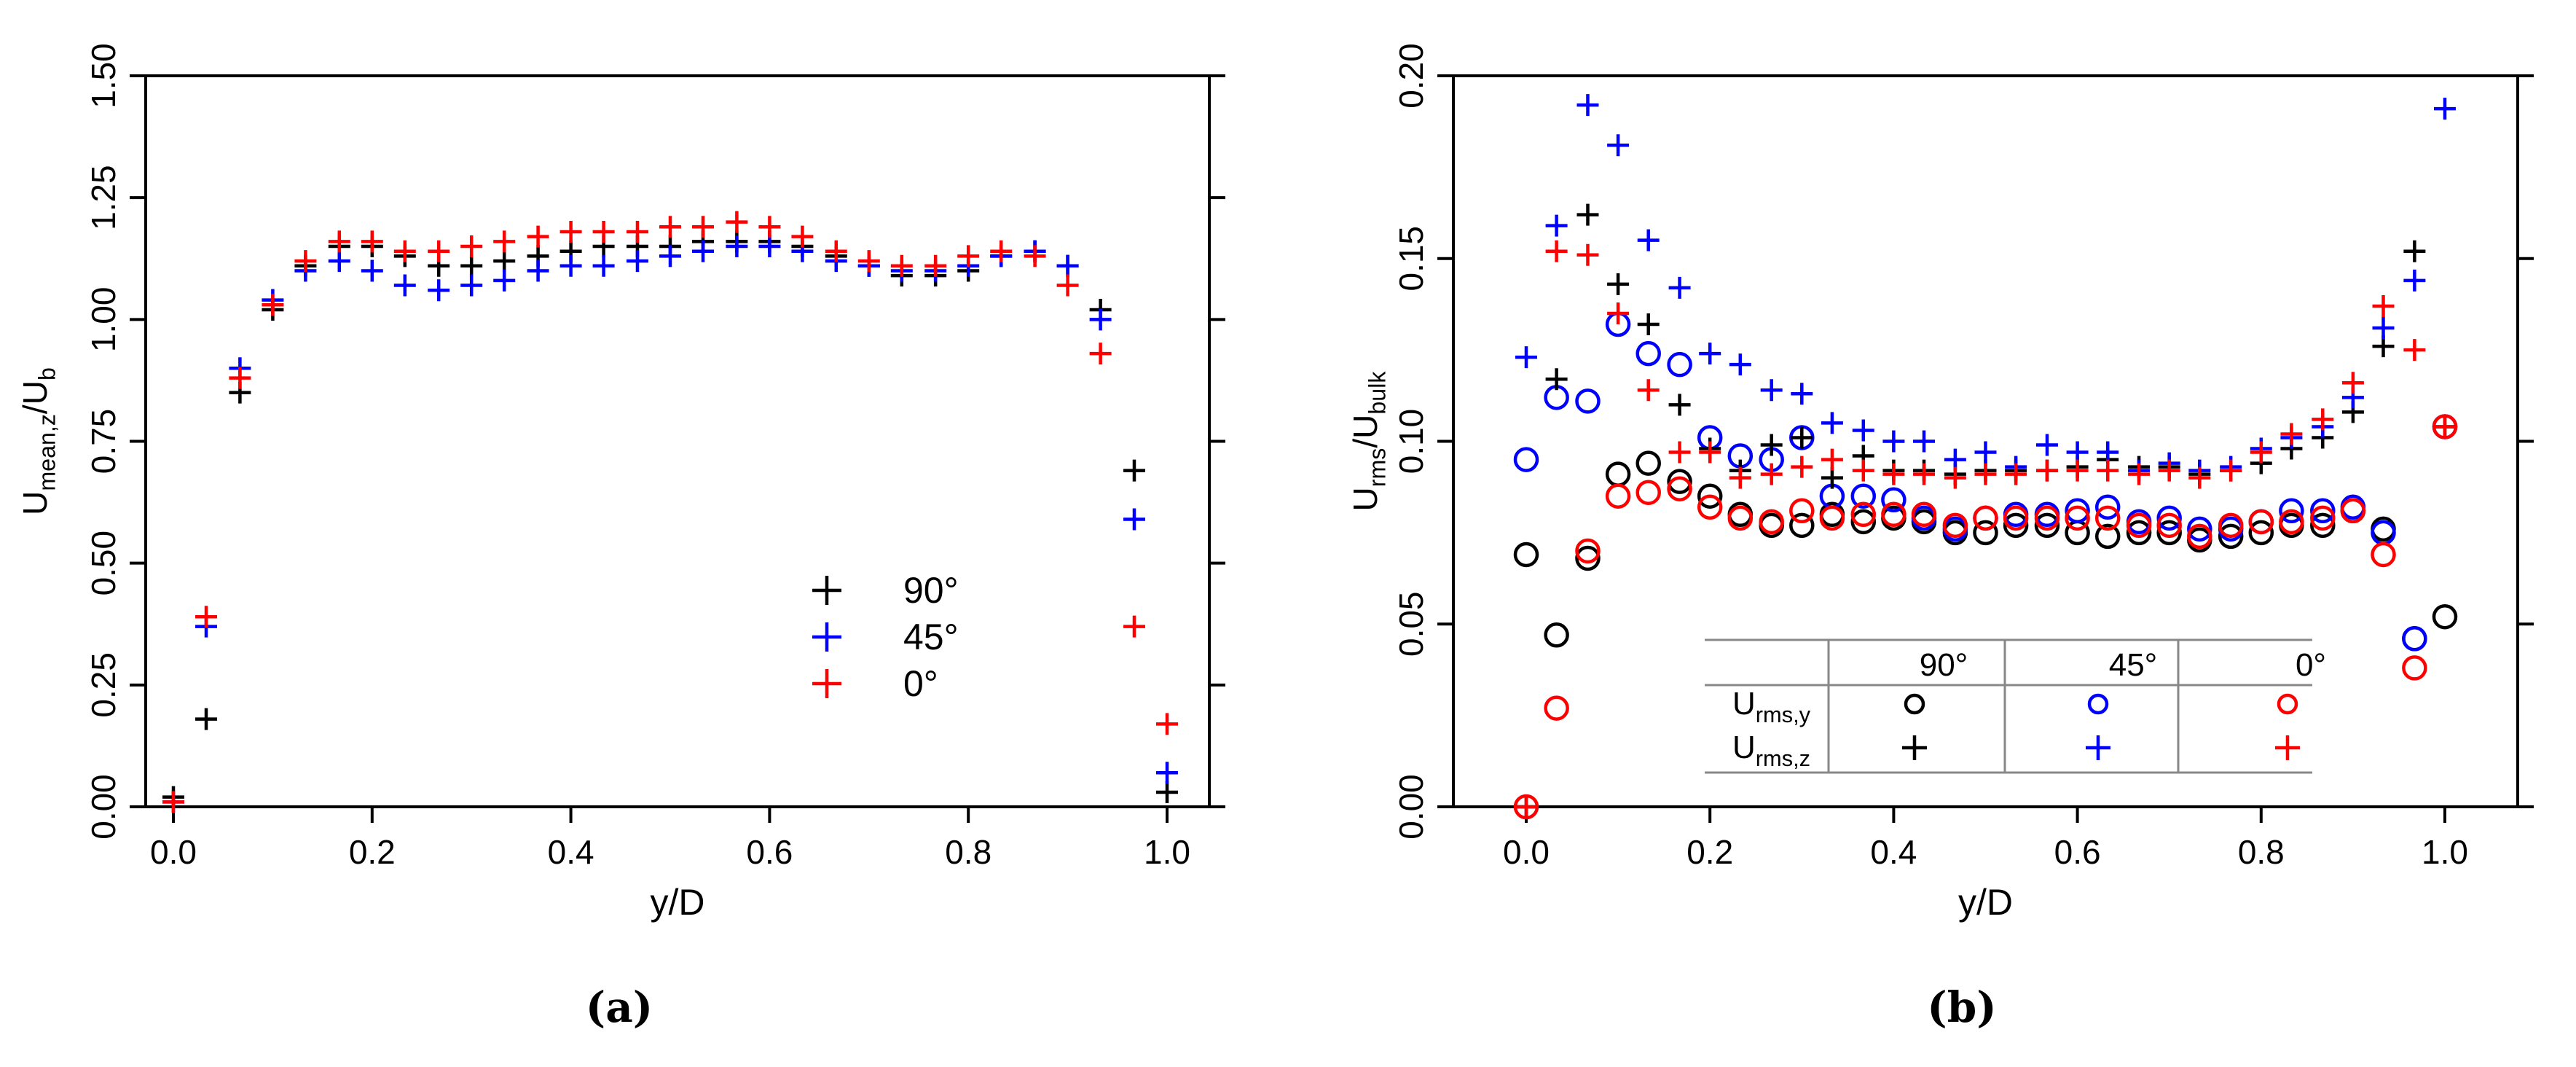 Image resolution: width=2576 pixels, height=1067 pixels. Describe the element at coordinates (769, 852) in the screenshot. I see `x-tick-label: 0.6` at that location.